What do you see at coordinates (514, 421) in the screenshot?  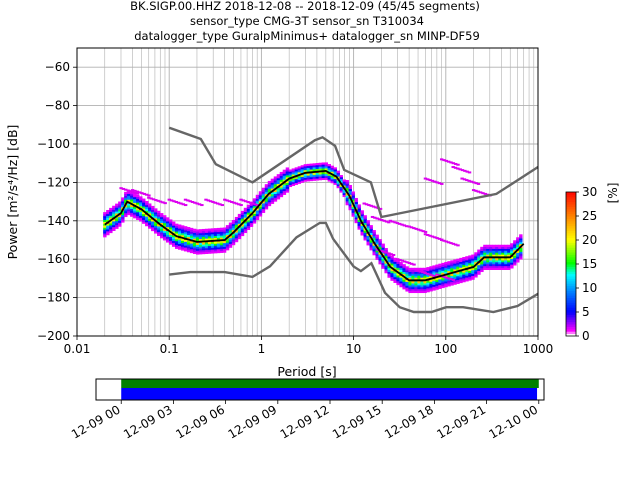 I see `timeline-tick-label: 12-10 00` at bounding box center [514, 421].